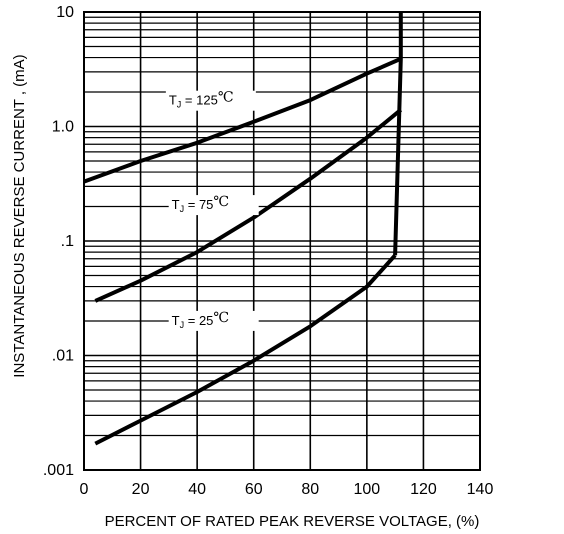  Describe the element at coordinates (67, 241) in the screenshot. I see `y-tick-label: .1` at that location.